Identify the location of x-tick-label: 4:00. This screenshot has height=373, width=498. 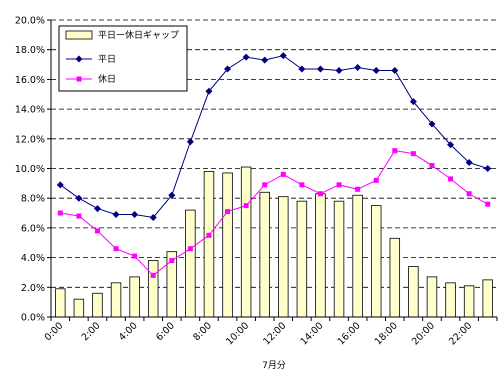
(128, 331).